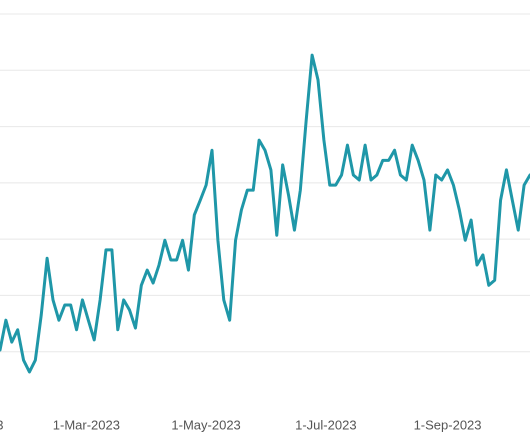 This screenshot has width=530, height=442. I want to click on x-tick-label: 1-Sep-2023, so click(448, 424).